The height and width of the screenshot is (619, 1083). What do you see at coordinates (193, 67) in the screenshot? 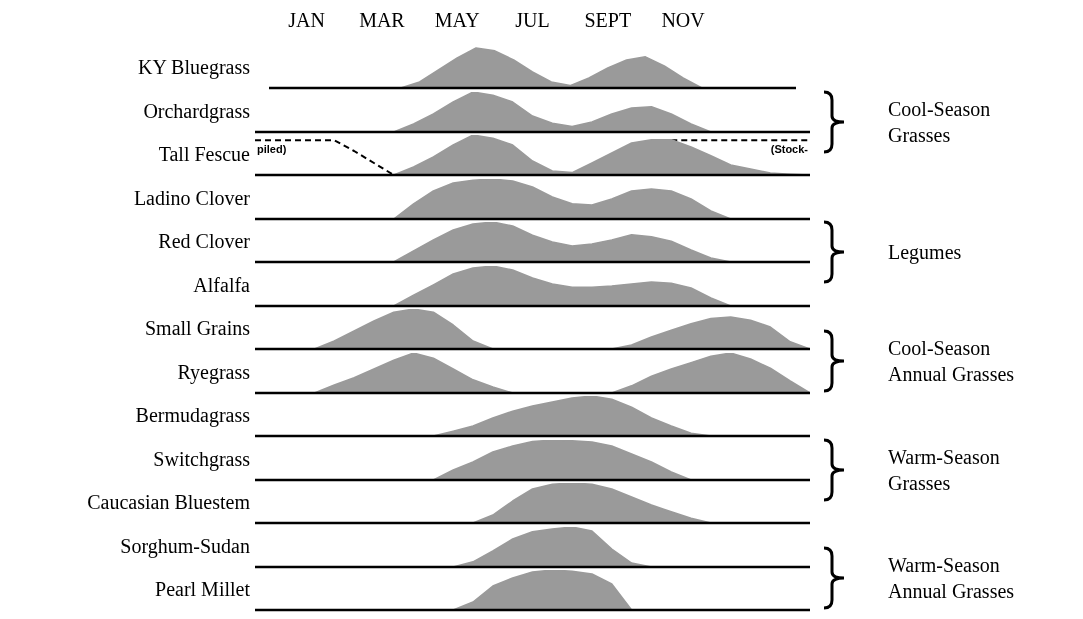
I see `y-axis-title: KY Bluegrass` at bounding box center [193, 67].